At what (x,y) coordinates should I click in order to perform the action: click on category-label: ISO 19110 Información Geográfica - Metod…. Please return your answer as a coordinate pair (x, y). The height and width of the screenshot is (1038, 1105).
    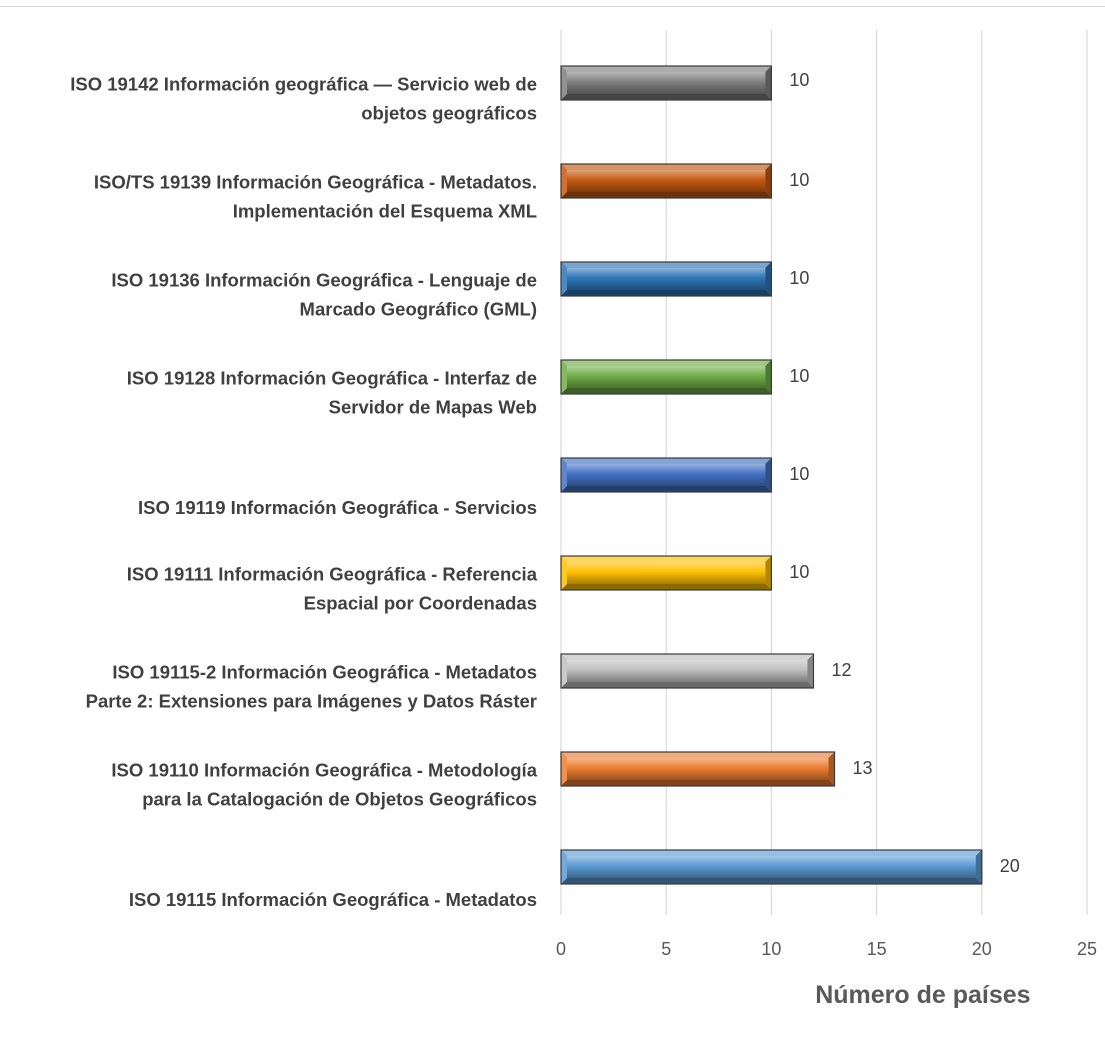
    Looking at the image, I should click on (324, 769).